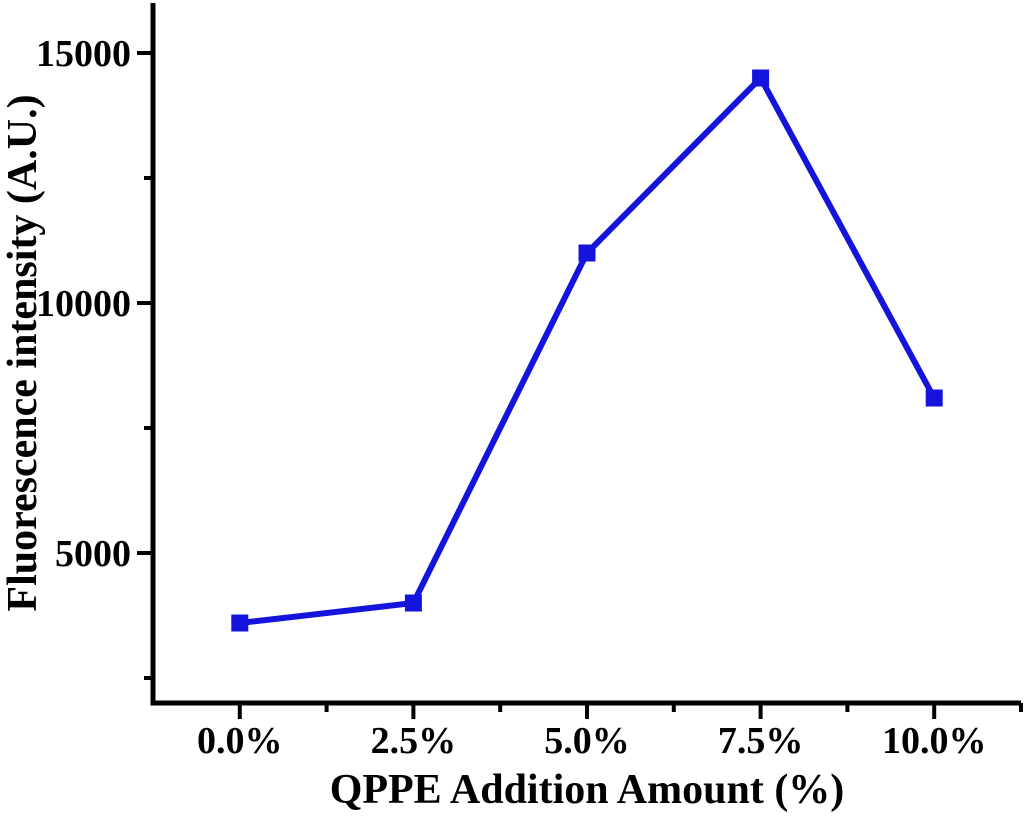  Describe the element at coordinates (934, 741) in the screenshot. I see `x-tick-label: 10.0%` at that location.